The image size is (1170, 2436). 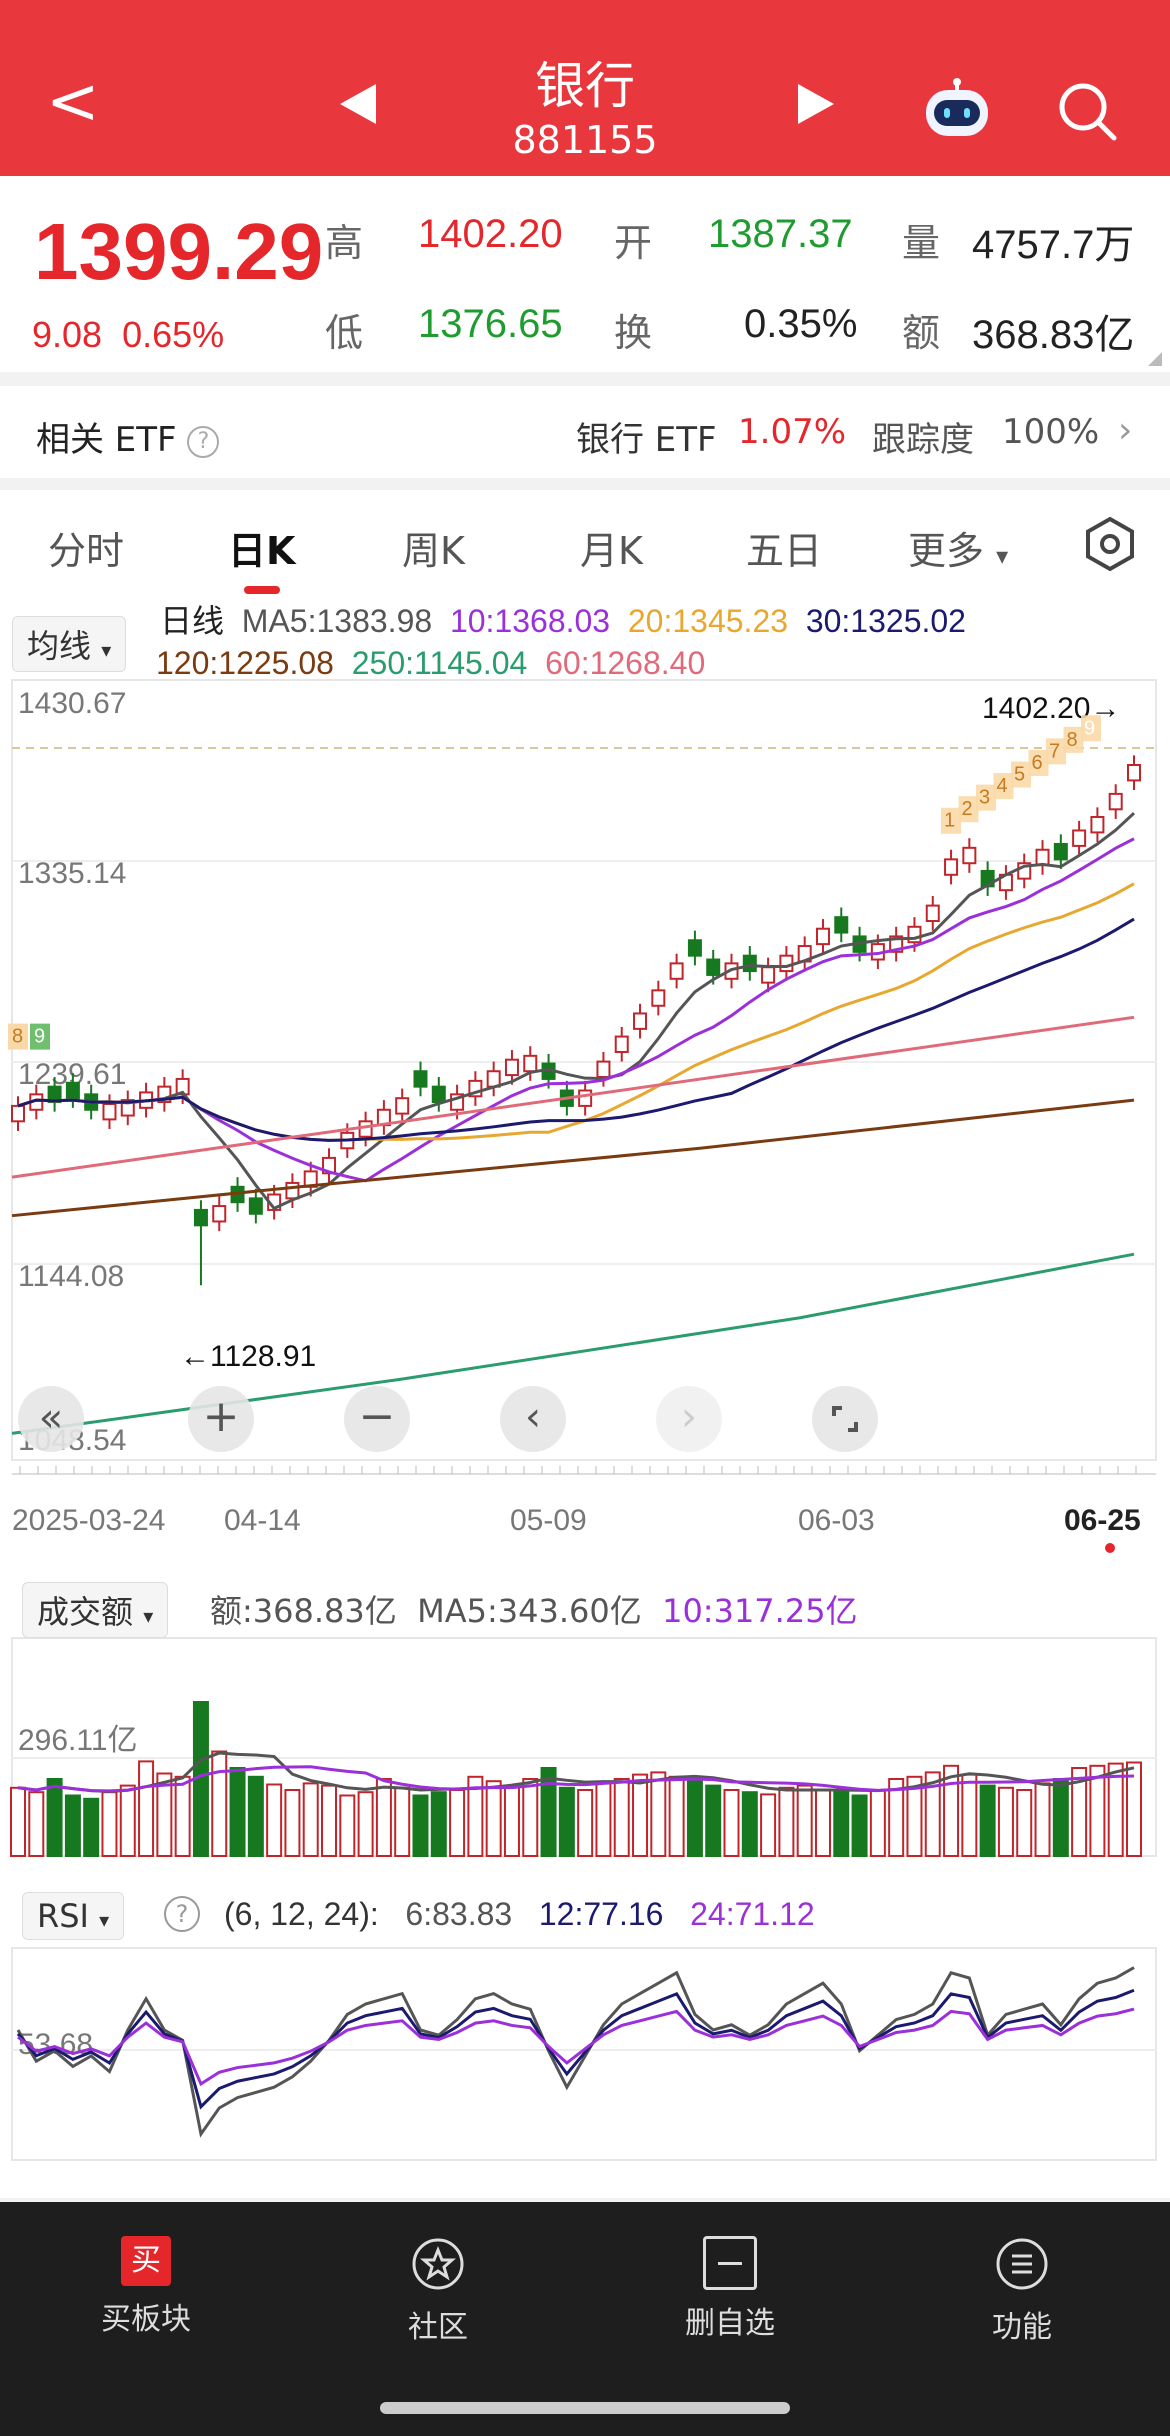 I want to click on period-tabs: 分时 日K 周K 月K 五日 更多 ▾, so click(x=585, y=544).